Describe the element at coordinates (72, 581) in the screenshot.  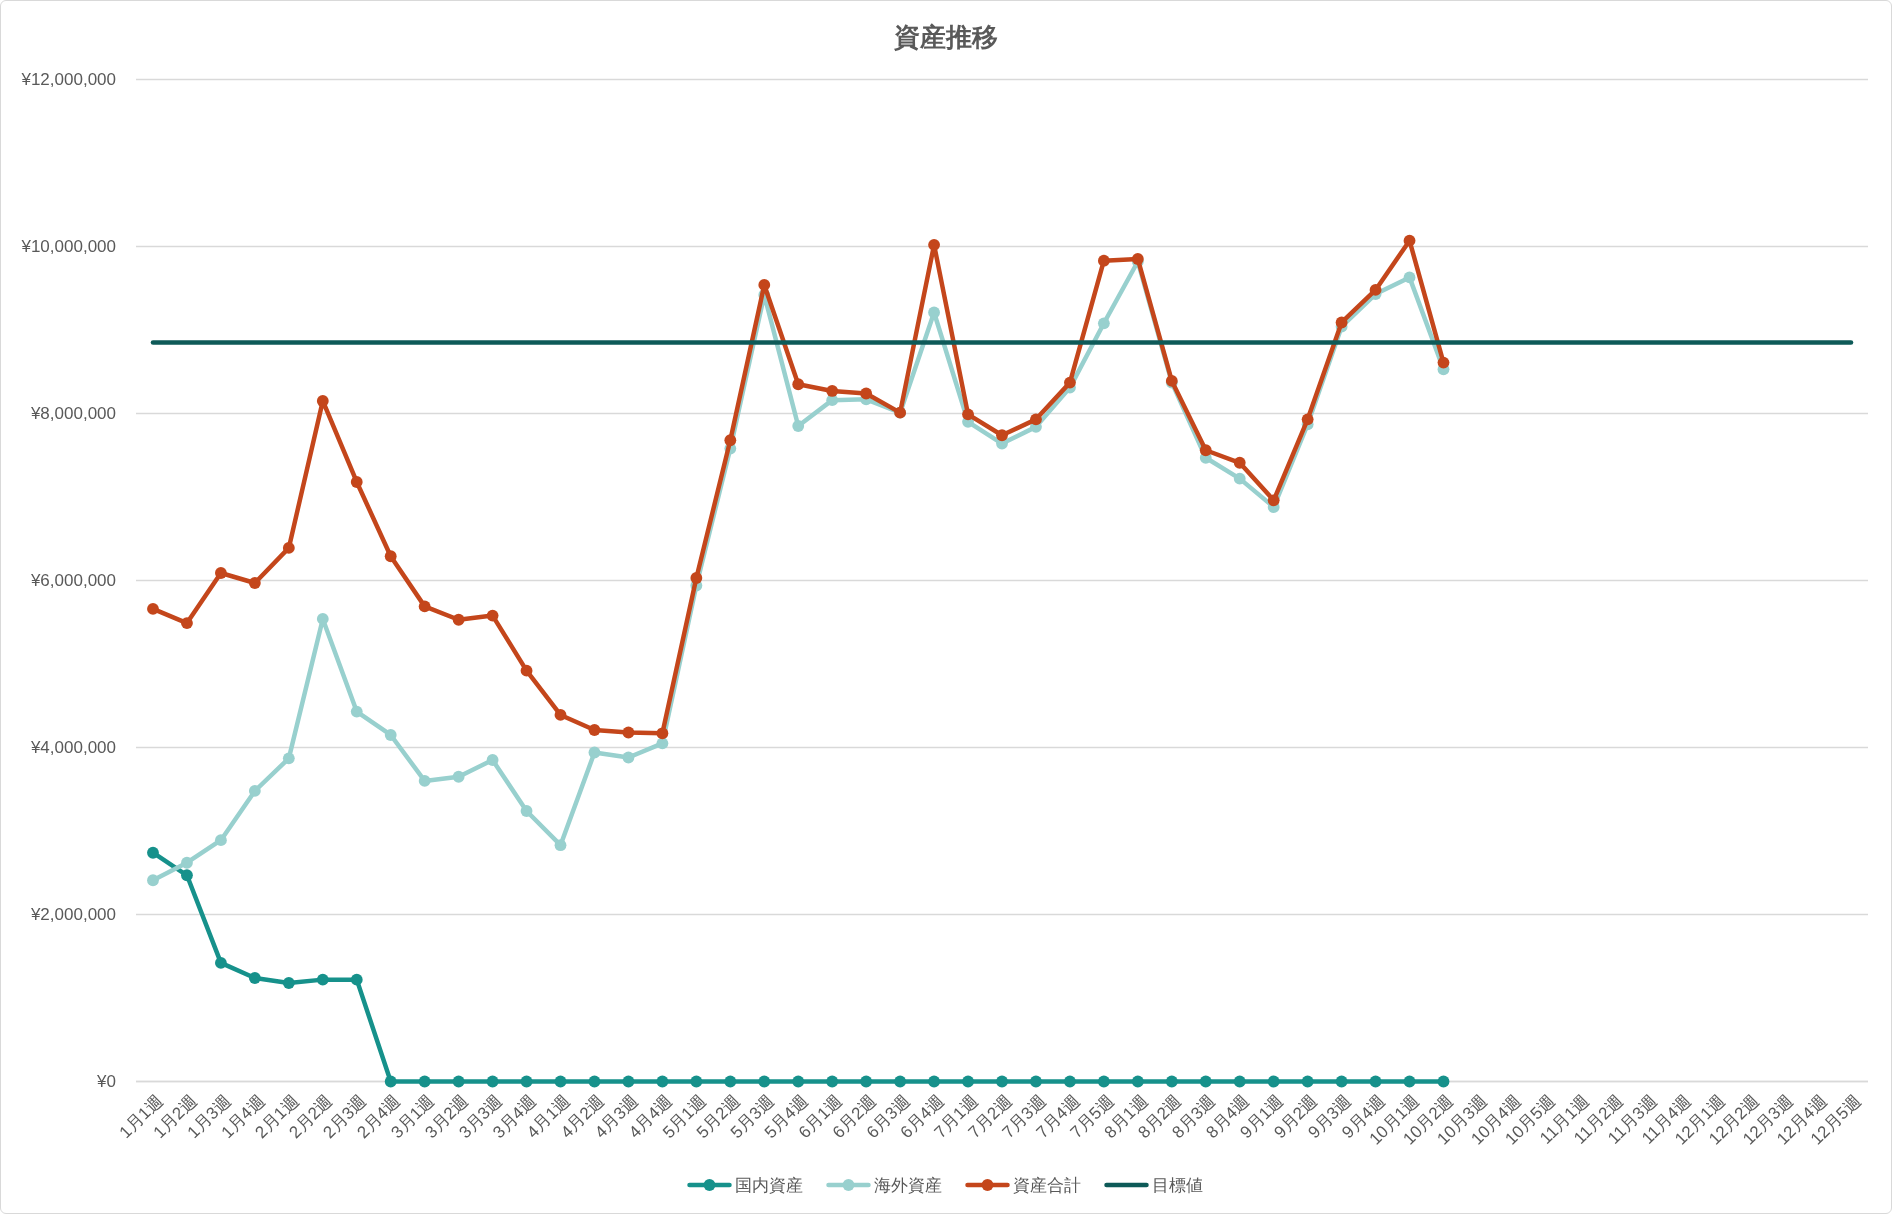
I see `y-tick-label: ¥6,000,000` at that location.